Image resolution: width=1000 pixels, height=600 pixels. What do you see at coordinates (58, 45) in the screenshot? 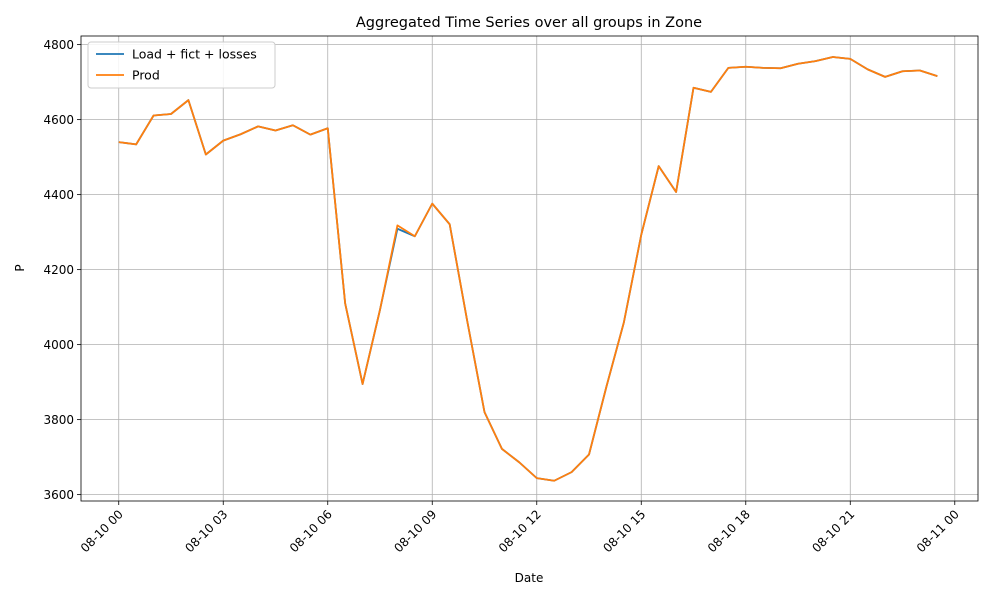
I see `y-tick-label: 4800` at bounding box center [58, 45].